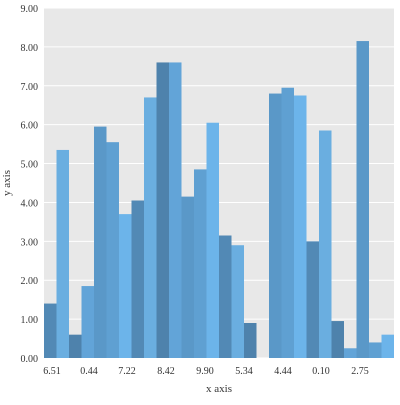  What do you see at coordinates (30, 203) in the screenshot?
I see `y-tick-label: 4.00` at bounding box center [30, 203].